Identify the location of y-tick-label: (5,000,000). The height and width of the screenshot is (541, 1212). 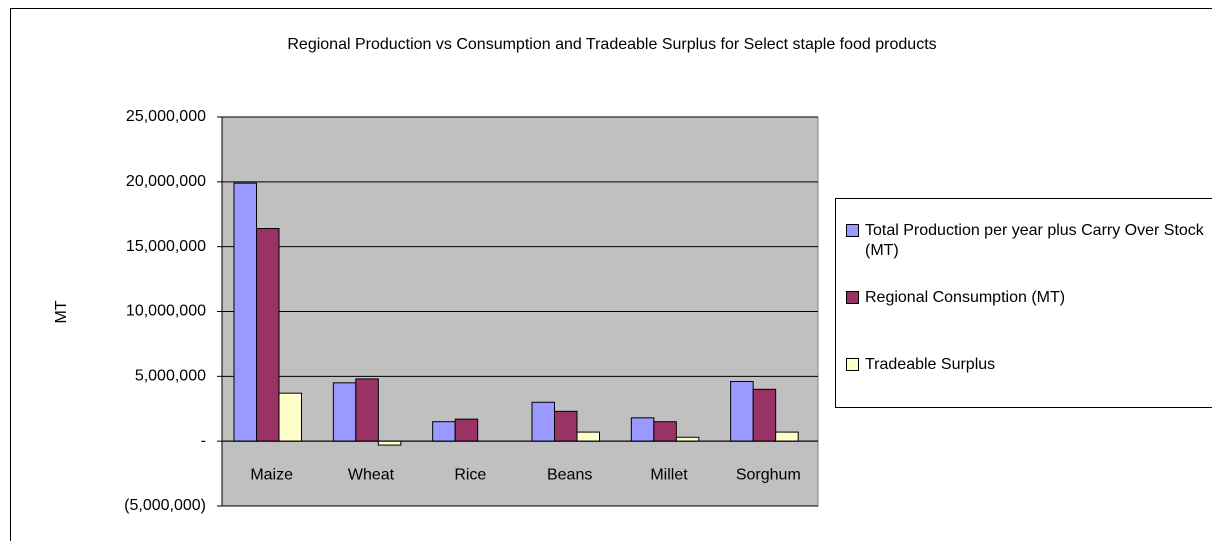
(165, 505).